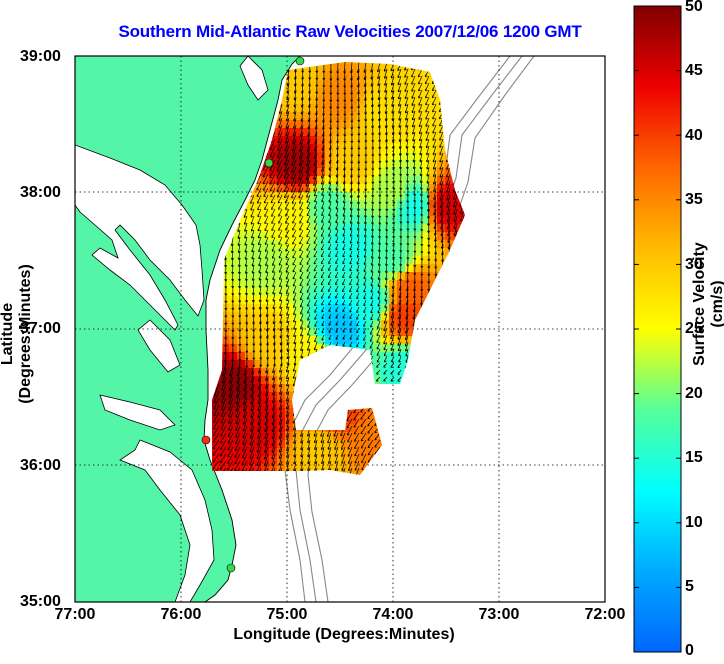 Image resolution: width=724 pixels, height=664 pixels. What do you see at coordinates (137, 412) in the screenshot?
I see `bay-inlet-south` at bounding box center [137, 412].